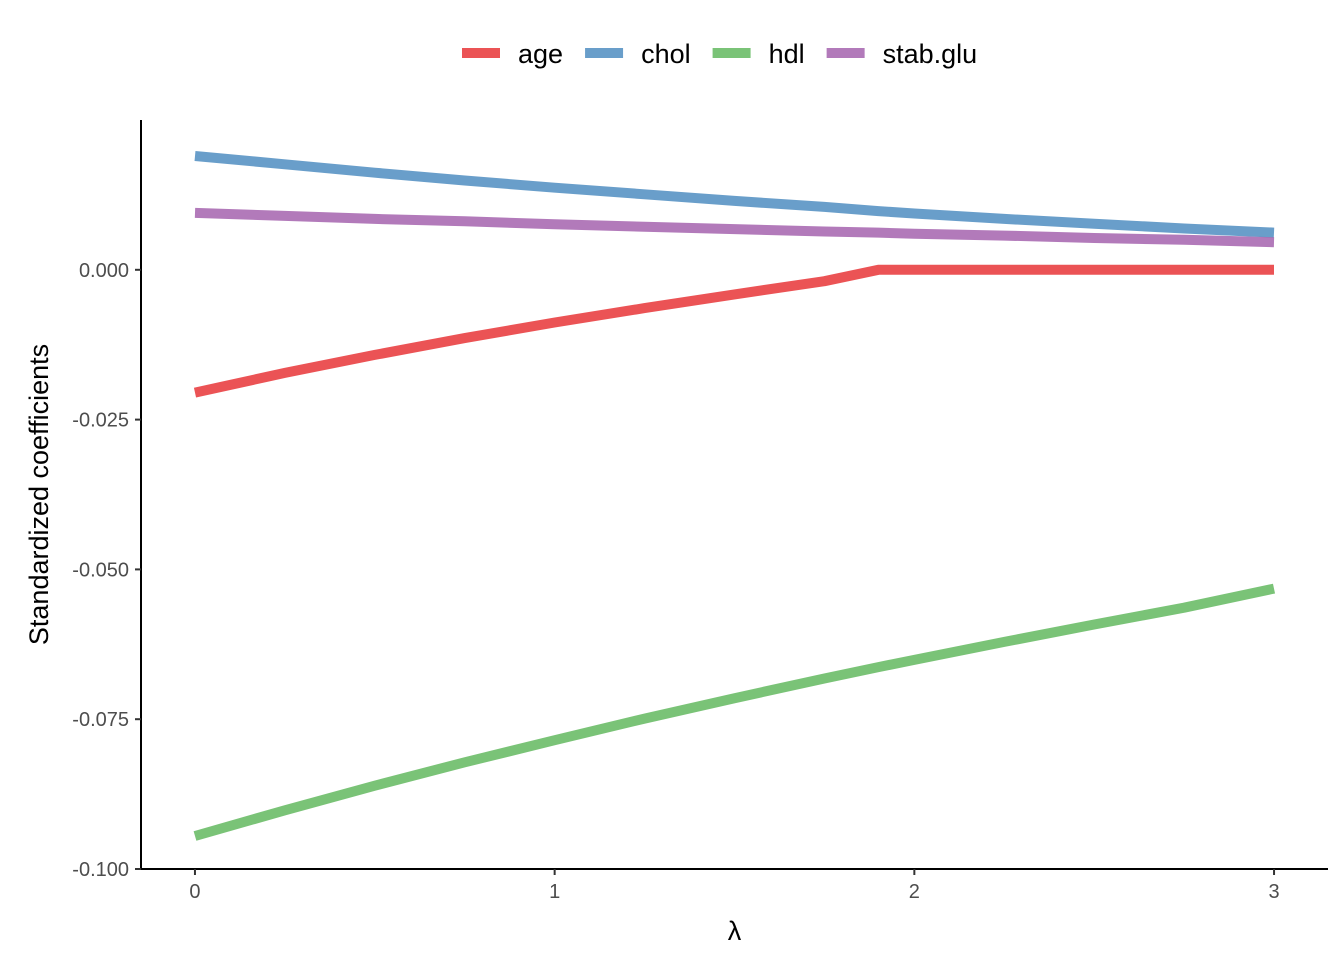 The image size is (1344, 960). What do you see at coordinates (1273, 892) in the screenshot?
I see `x-tick-label: 3` at bounding box center [1273, 892].